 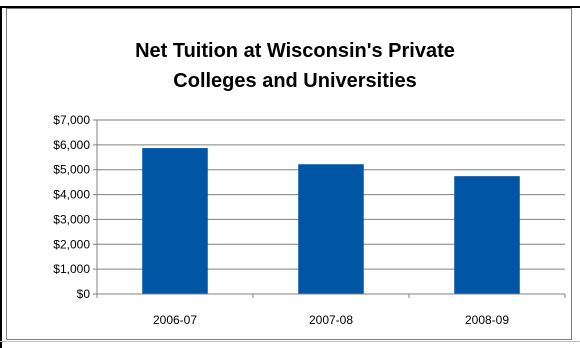 I want to click on y-tick-label: $6,000, so click(x=71, y=145).